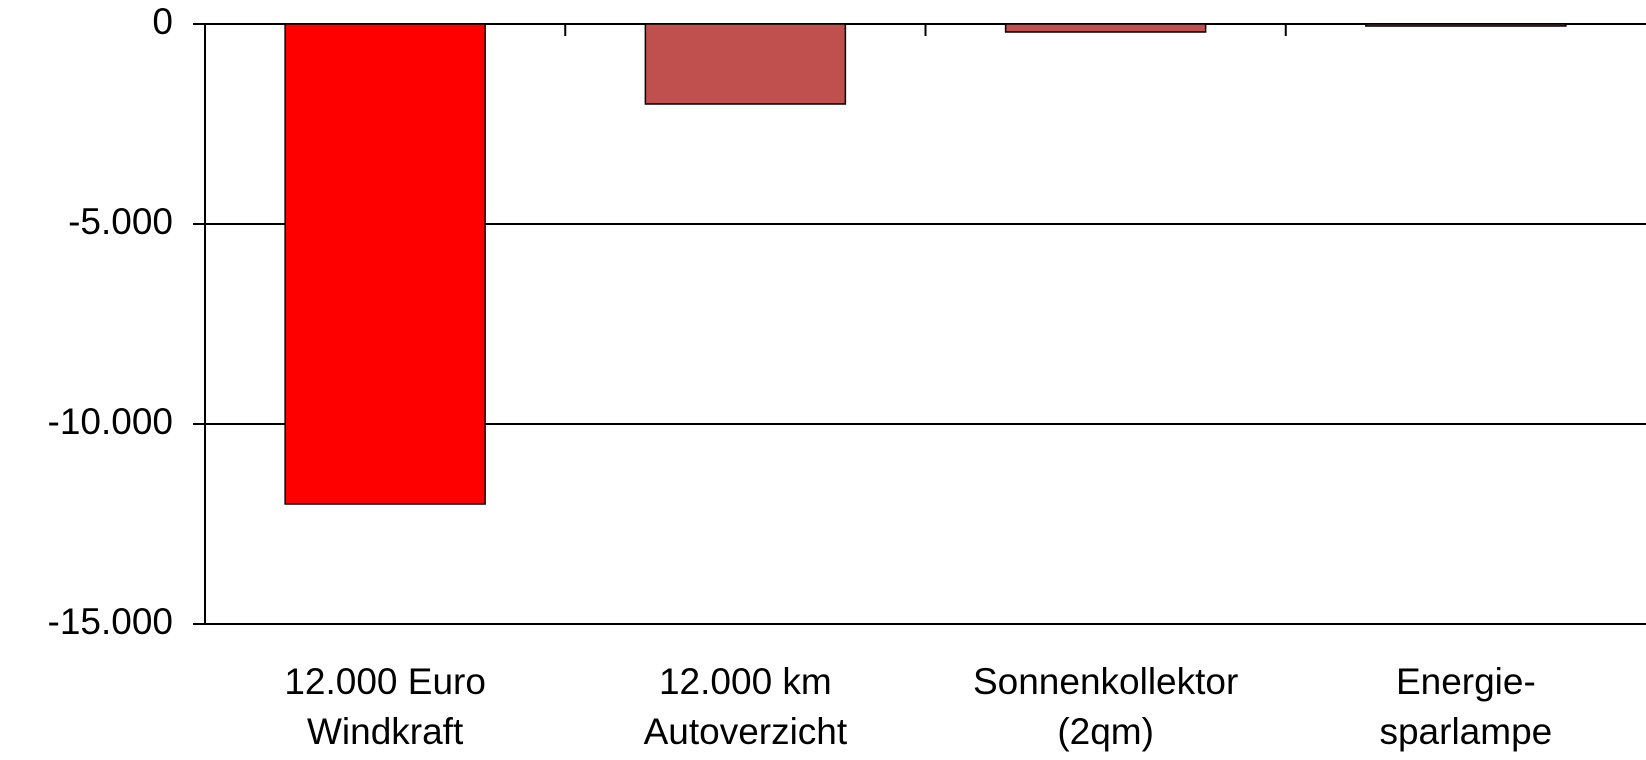 Image resolution: width=1646 pixels, height=760 pixels. I want to click on x-tick-label: Energie-sparlampe, so click(1465, 706).